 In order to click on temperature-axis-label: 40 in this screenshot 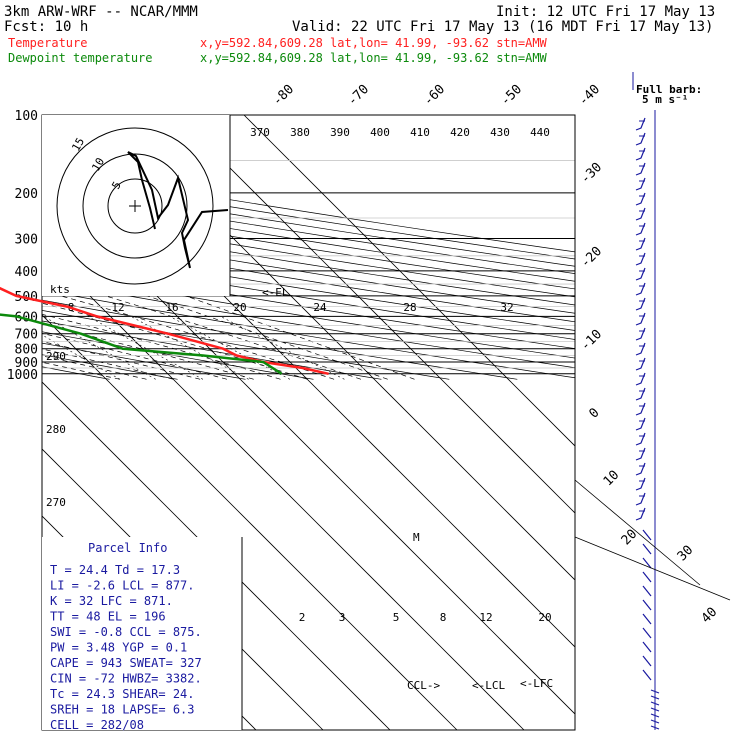, I will do `click(710, 616)`.